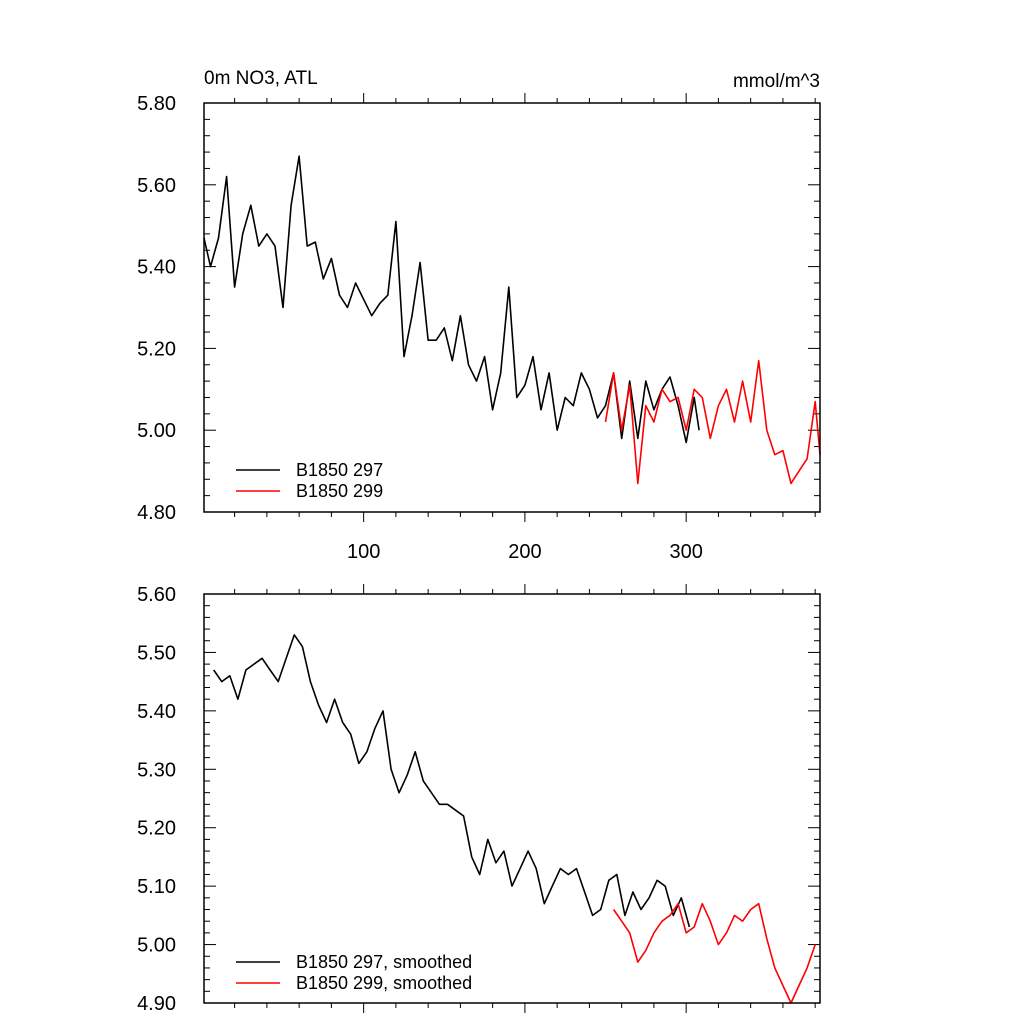  Describe the element at coordinates (156, 186) in the screenshot. I see `top-ytick-label: 5.60` at that location.